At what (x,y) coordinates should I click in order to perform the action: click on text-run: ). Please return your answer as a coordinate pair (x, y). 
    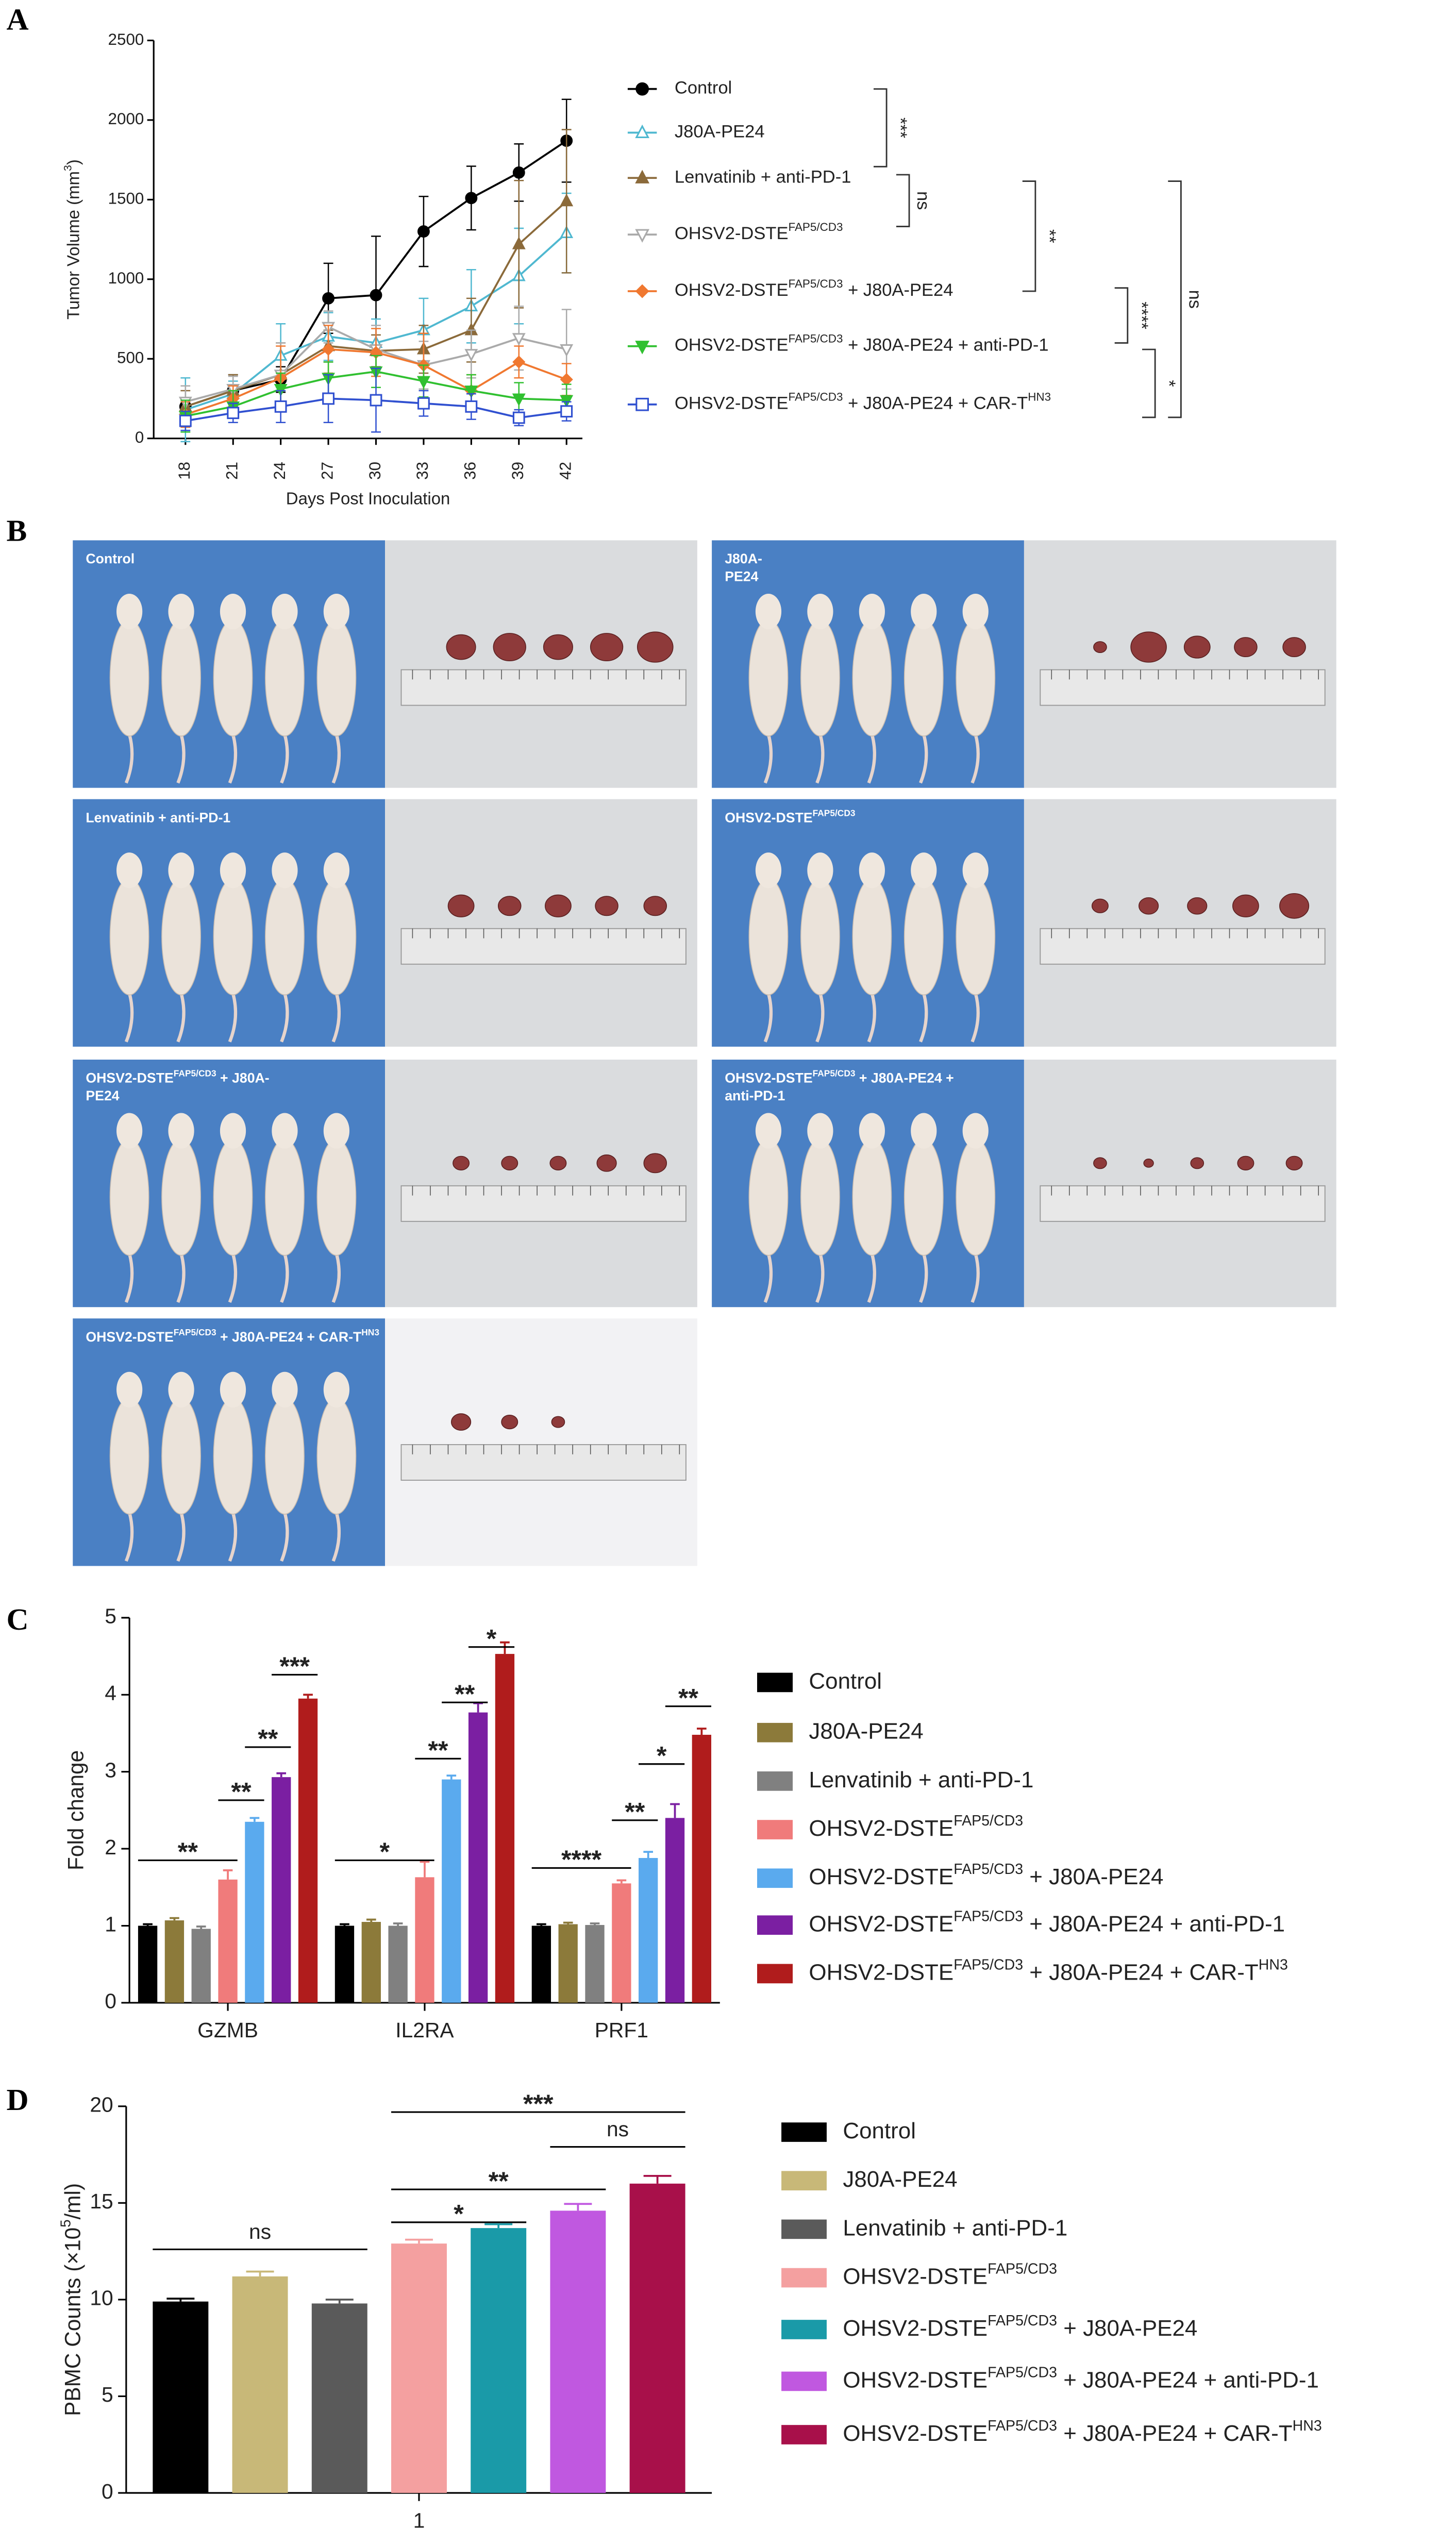
    Looking at the image, I should click on (72, 162).